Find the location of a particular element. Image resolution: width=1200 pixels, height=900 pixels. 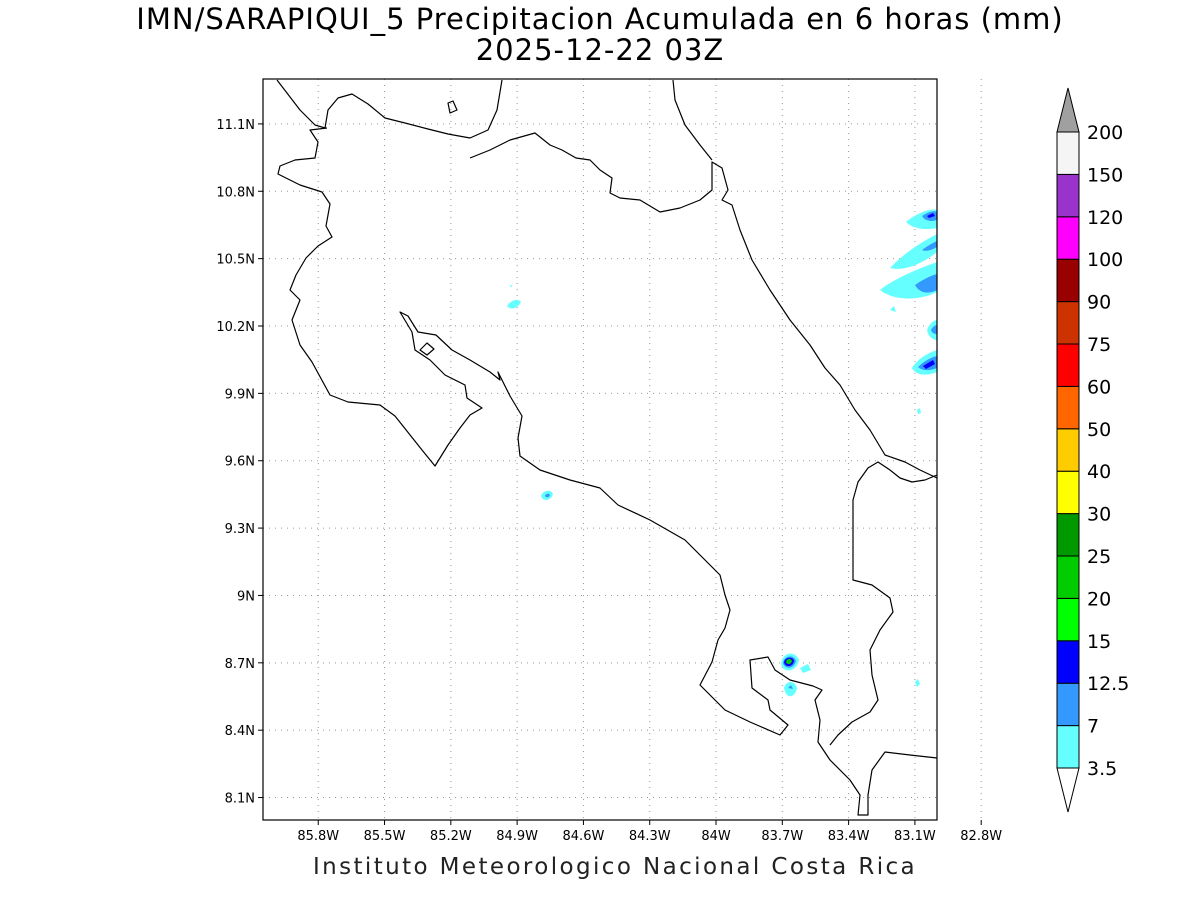

lat-tick-label: 11.1N is located at coordinates (235, 125).